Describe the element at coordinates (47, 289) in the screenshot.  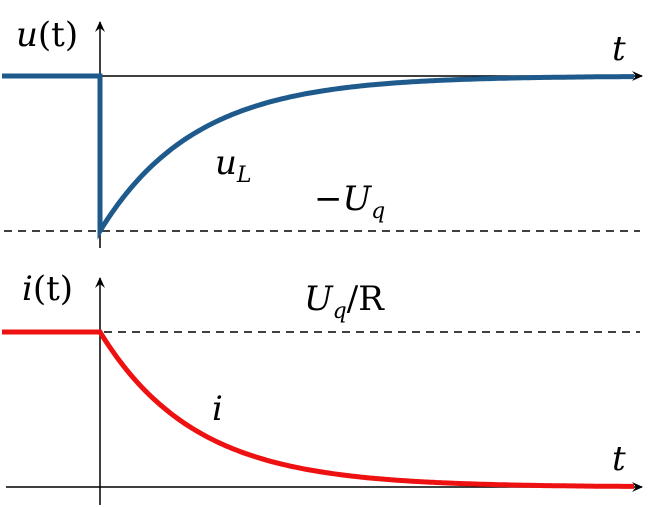
I see `bottom-axis-label: i(t)` at that location.